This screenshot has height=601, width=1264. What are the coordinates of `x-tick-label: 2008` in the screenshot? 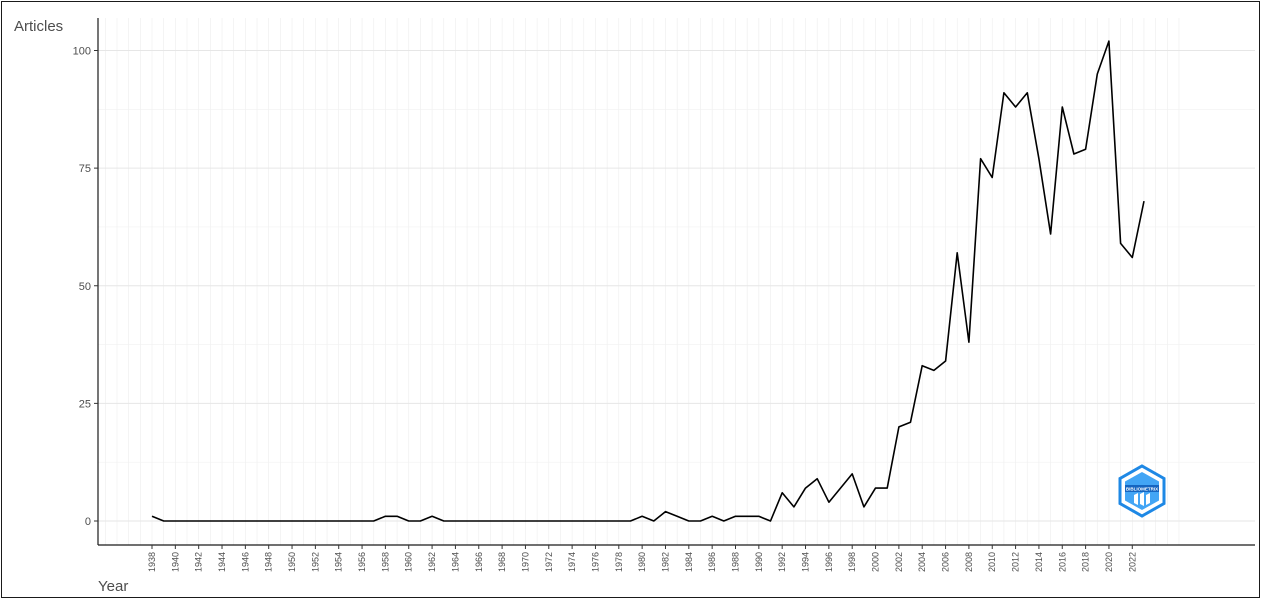 It's located at (969, 562).